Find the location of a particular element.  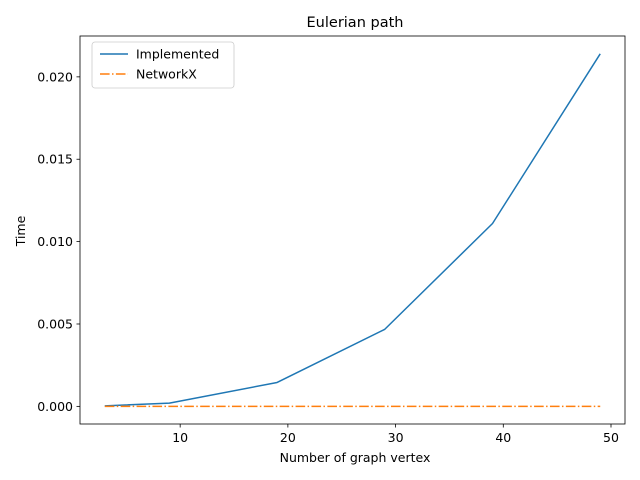

legend-label-implemented: Implemented is located at coordinates (177, 54).